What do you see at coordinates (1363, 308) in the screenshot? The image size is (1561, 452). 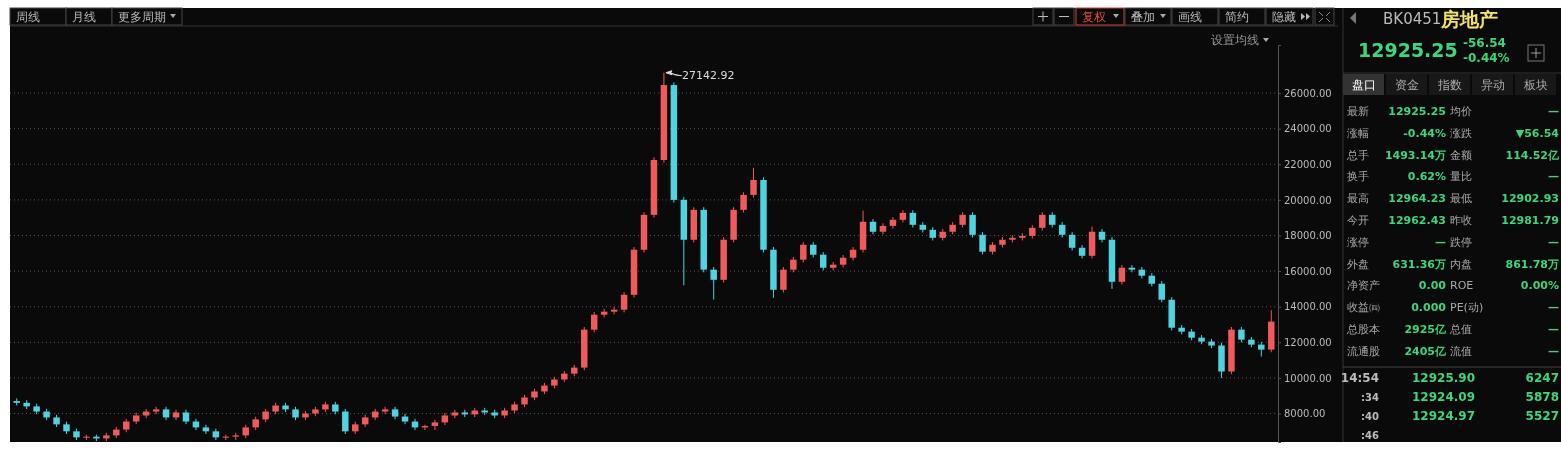 I see `text: 收益㈣` at bounding box center [1363, 308].